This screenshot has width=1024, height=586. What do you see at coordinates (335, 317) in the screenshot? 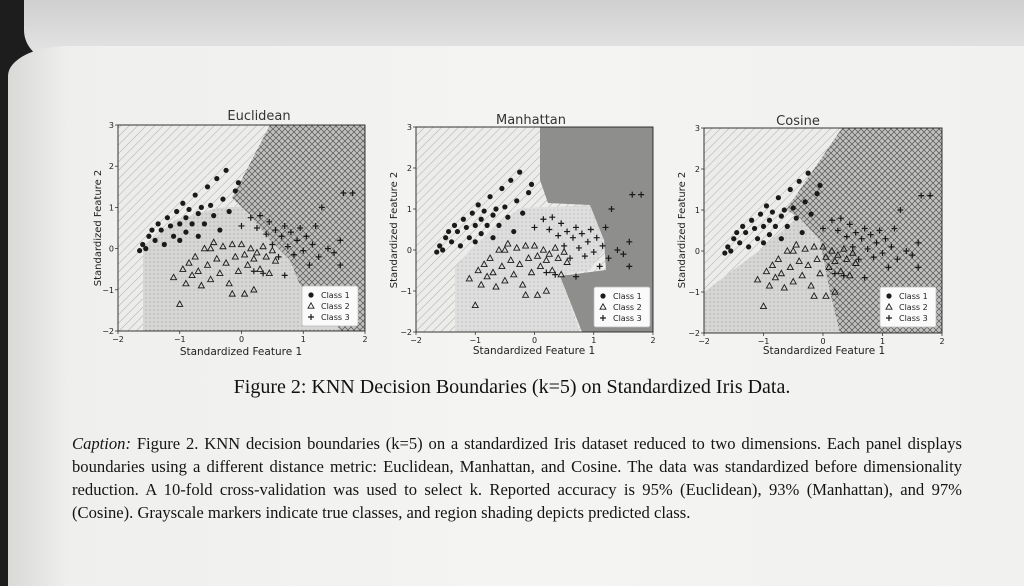
I see `legend-entry: Class 3` at bounding box center [335, 317].